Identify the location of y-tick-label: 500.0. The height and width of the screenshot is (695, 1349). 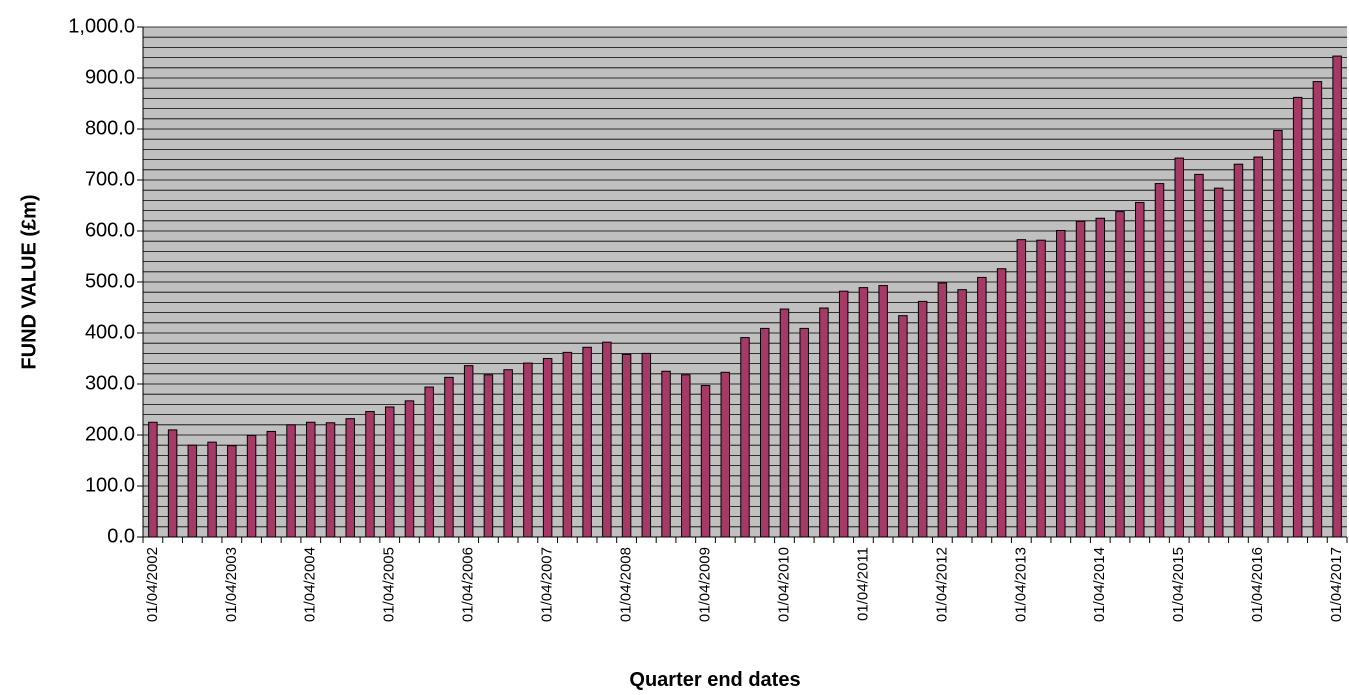
(110, 281).